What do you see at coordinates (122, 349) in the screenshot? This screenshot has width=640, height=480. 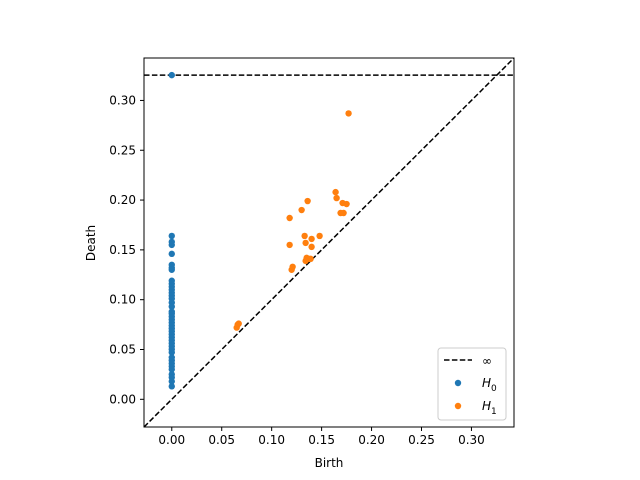 I see `y-tick-label: 0.05` at bounding box center [122, 349].